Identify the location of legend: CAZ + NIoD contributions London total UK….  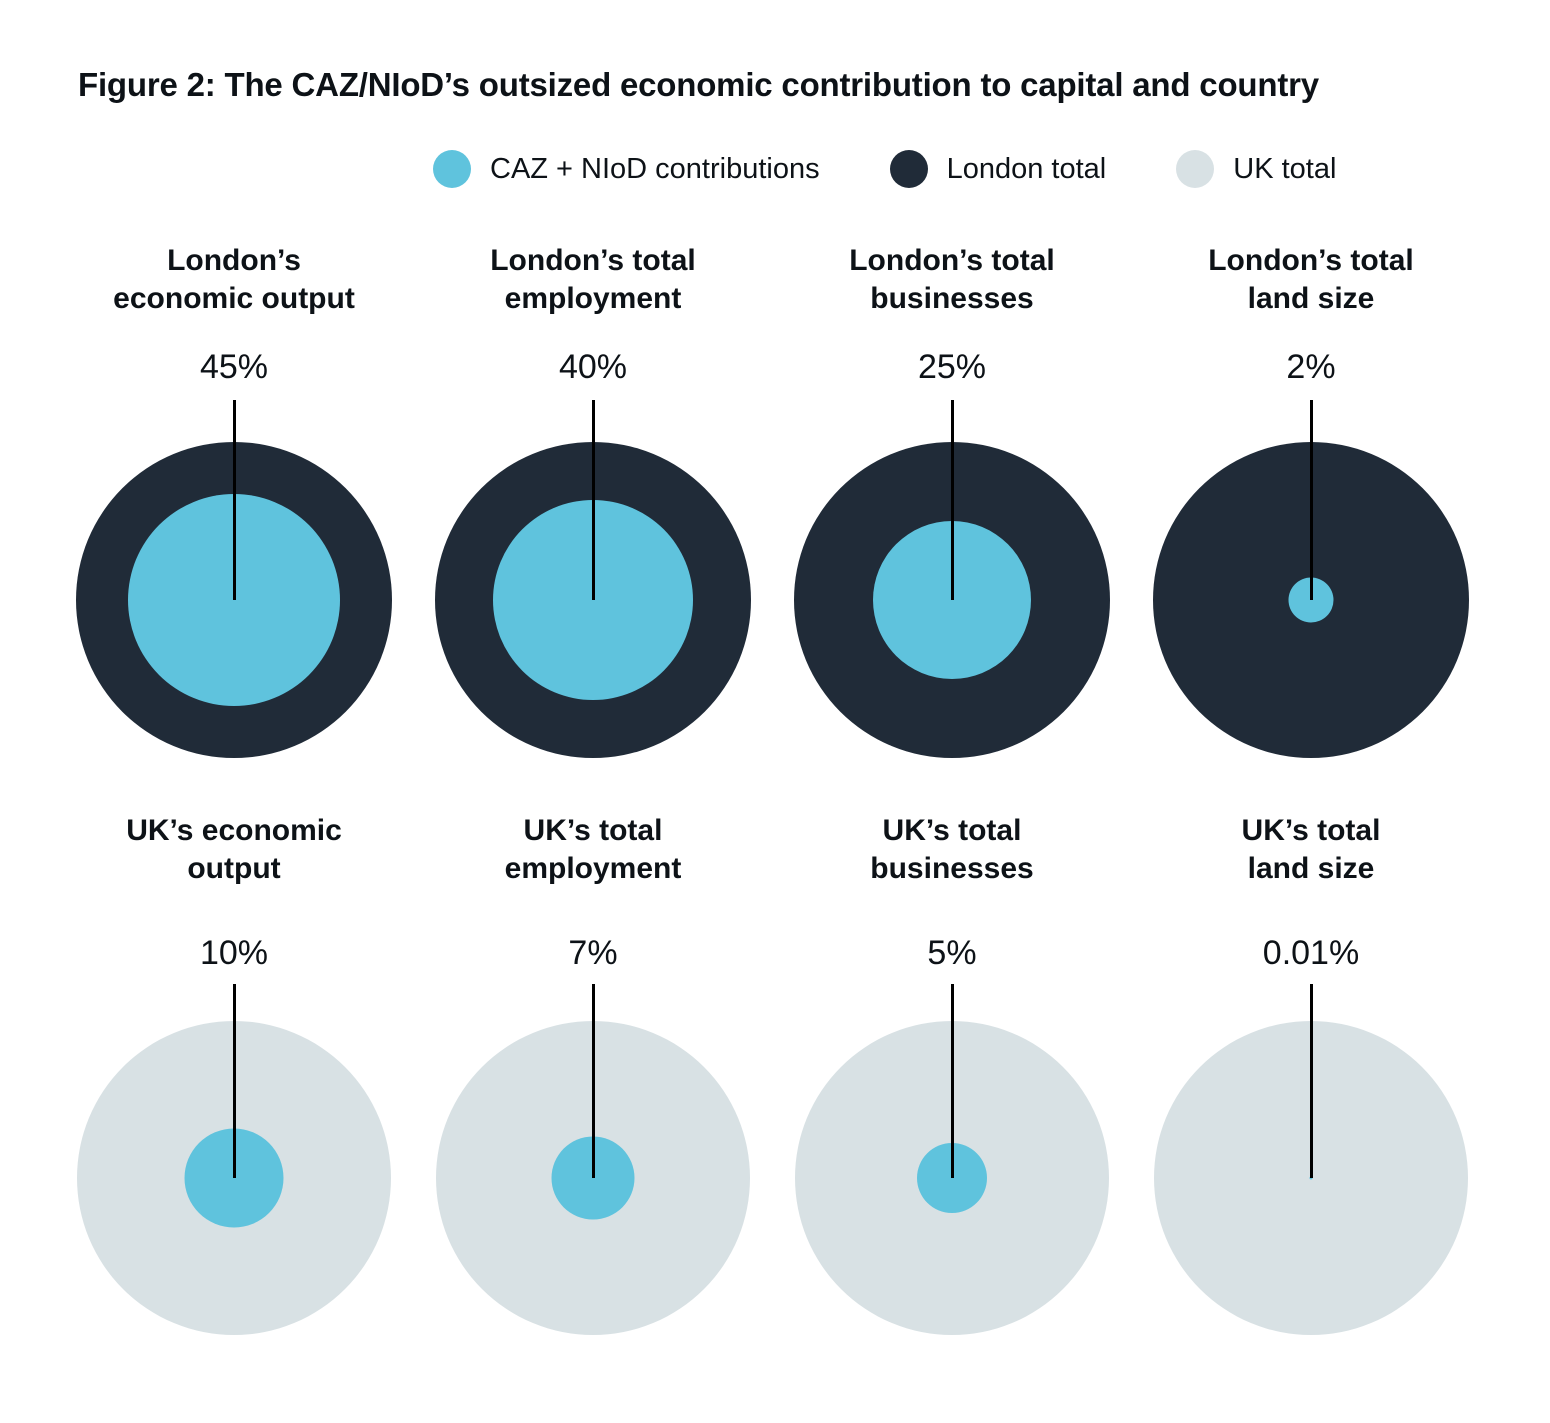
(884, 169).